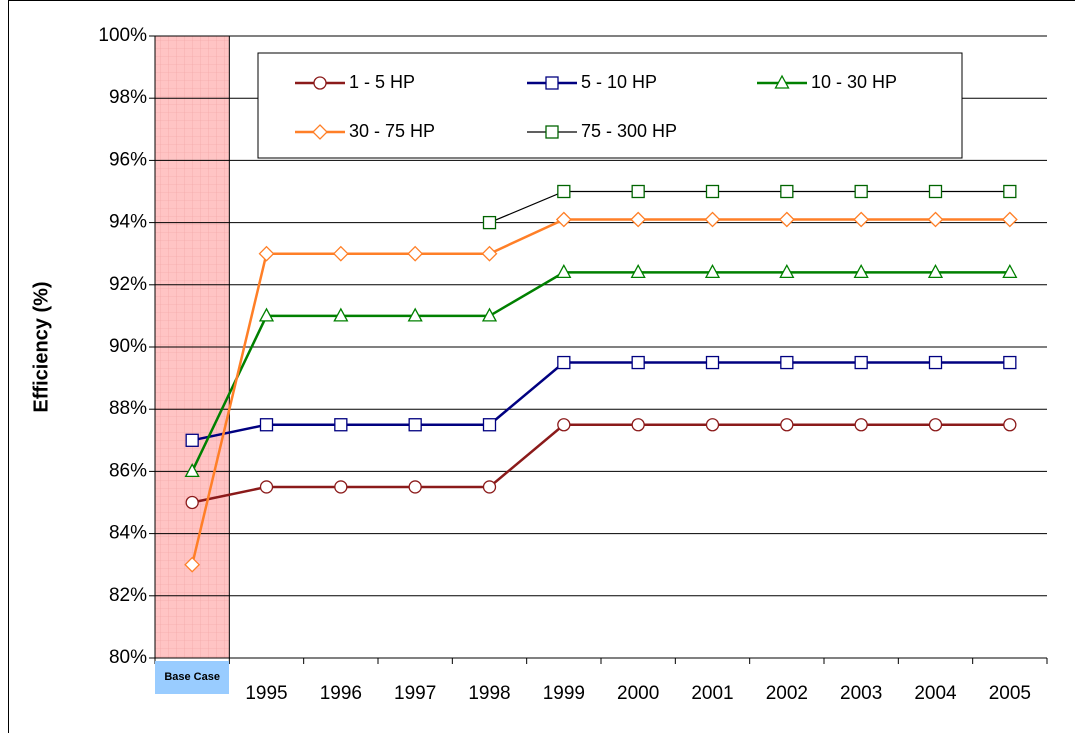 This screenshot has height=733, width=1075. I want to click on x-tick-label: 1995, so click(266, 693).